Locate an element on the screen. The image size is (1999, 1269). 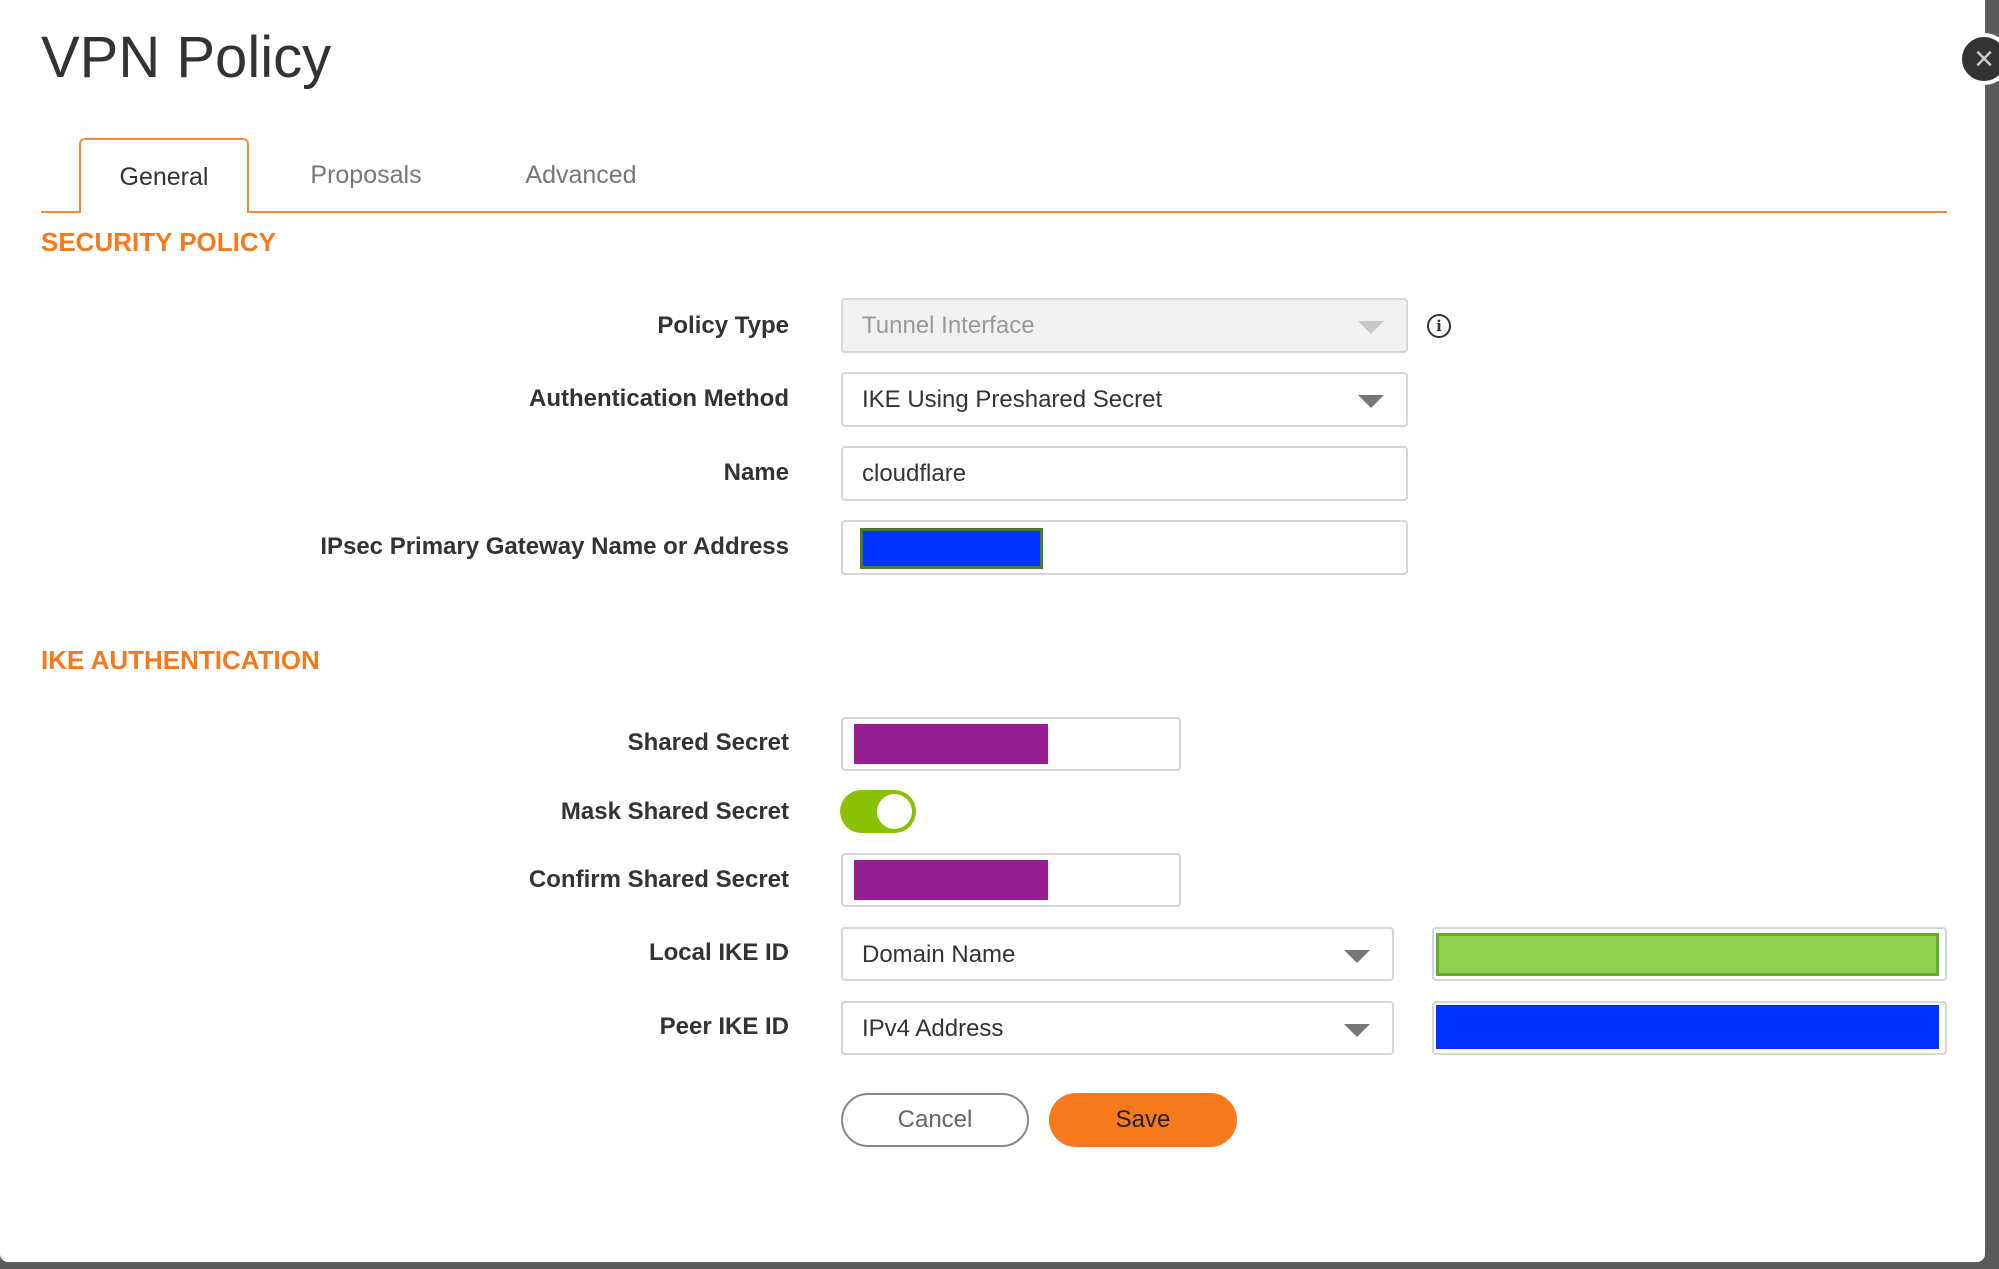
redacted-local-id is located at coordinates (1687, 954).